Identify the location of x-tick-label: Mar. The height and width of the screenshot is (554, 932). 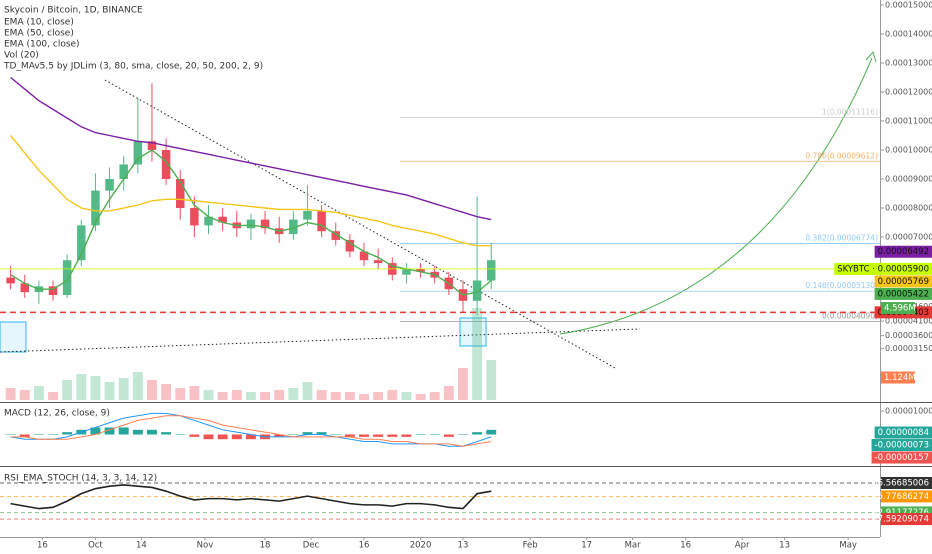
(633, 546).